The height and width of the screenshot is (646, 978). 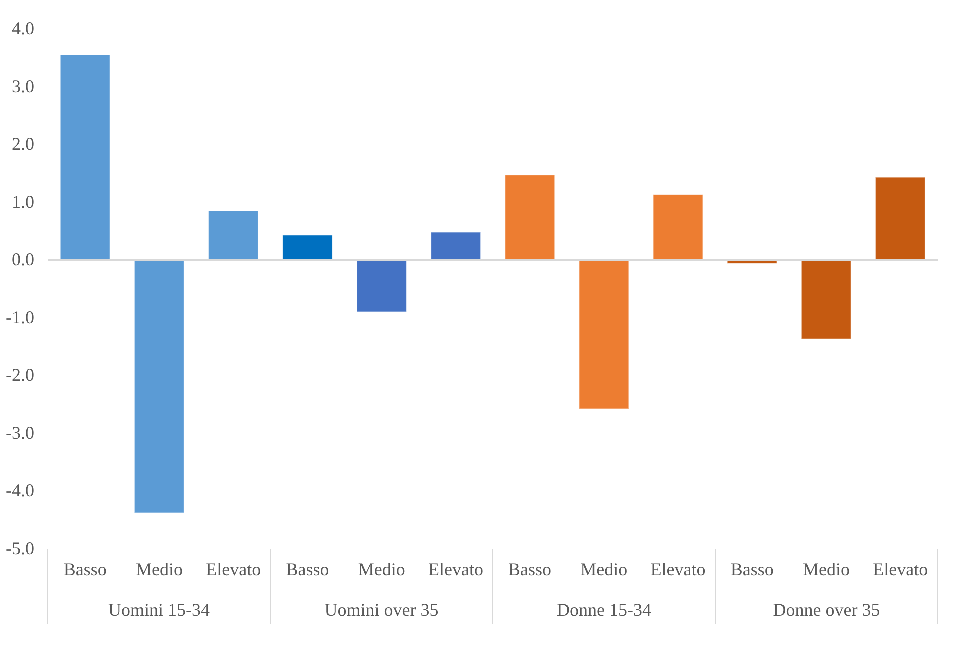 I want to click on y-tick-label: -2.0, so click(x=20, y=375).